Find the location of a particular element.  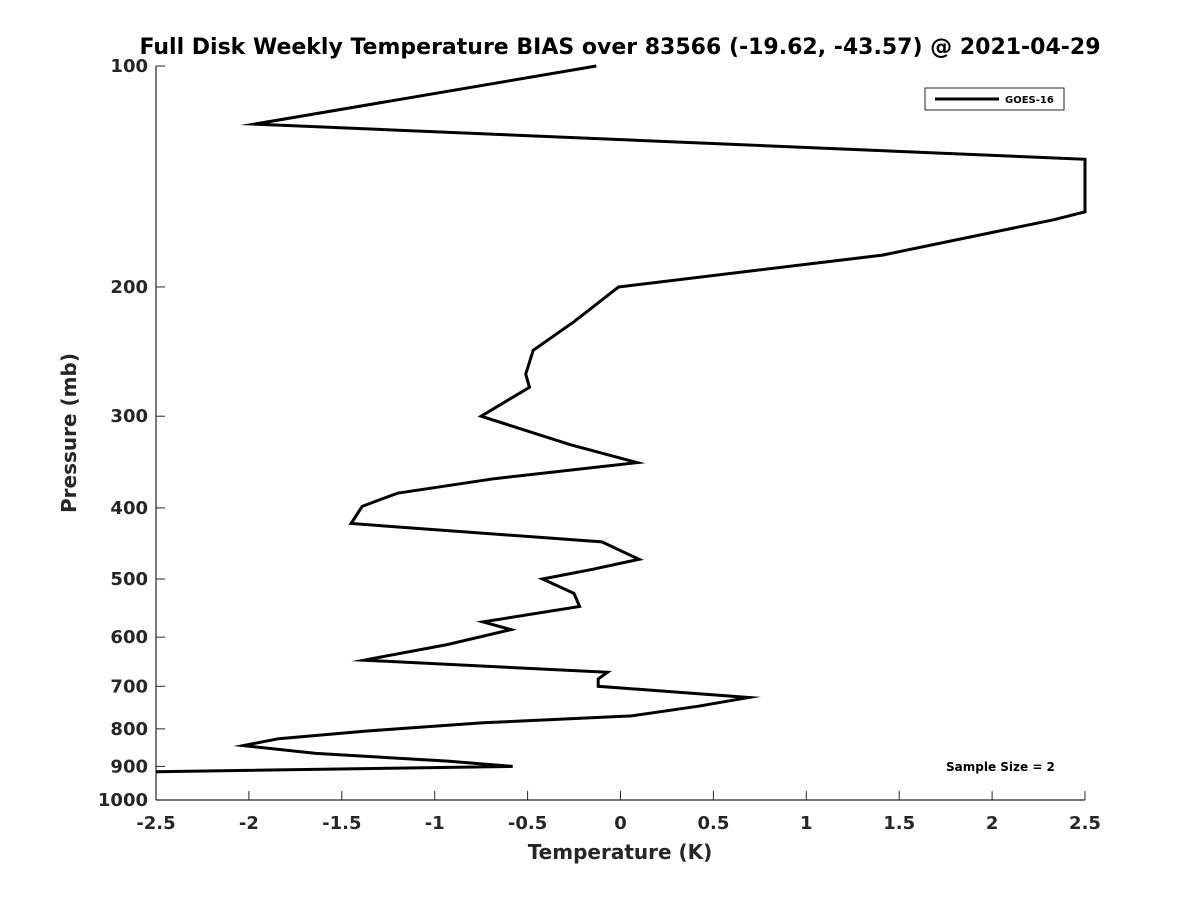

x-tick-label: 2 is located at coordinates (992, 823).